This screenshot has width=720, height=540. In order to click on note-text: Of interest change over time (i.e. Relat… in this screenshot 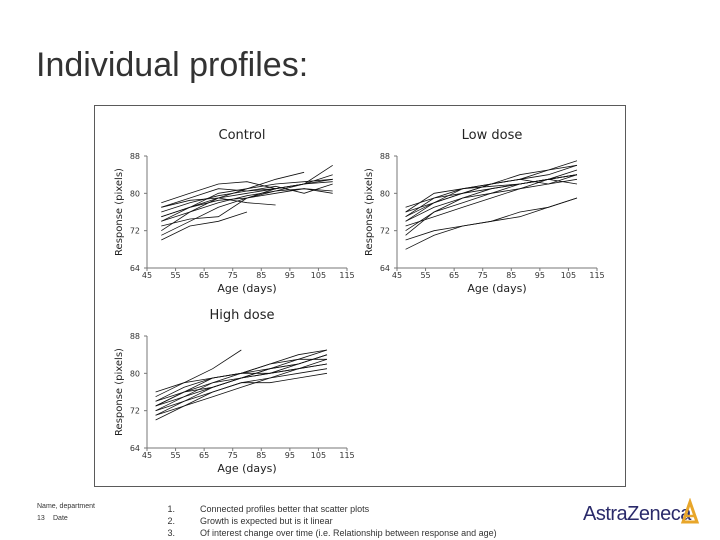, I will do `click(348, 533)`.